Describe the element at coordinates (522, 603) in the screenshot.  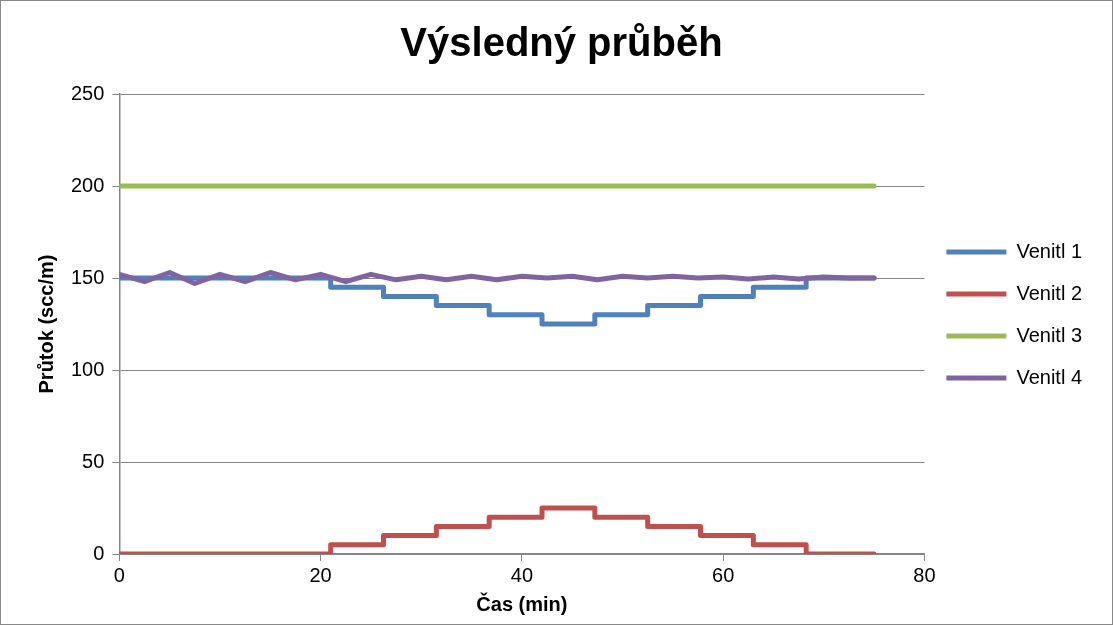
I see `x-axis-title: Čas (min)` at that location.